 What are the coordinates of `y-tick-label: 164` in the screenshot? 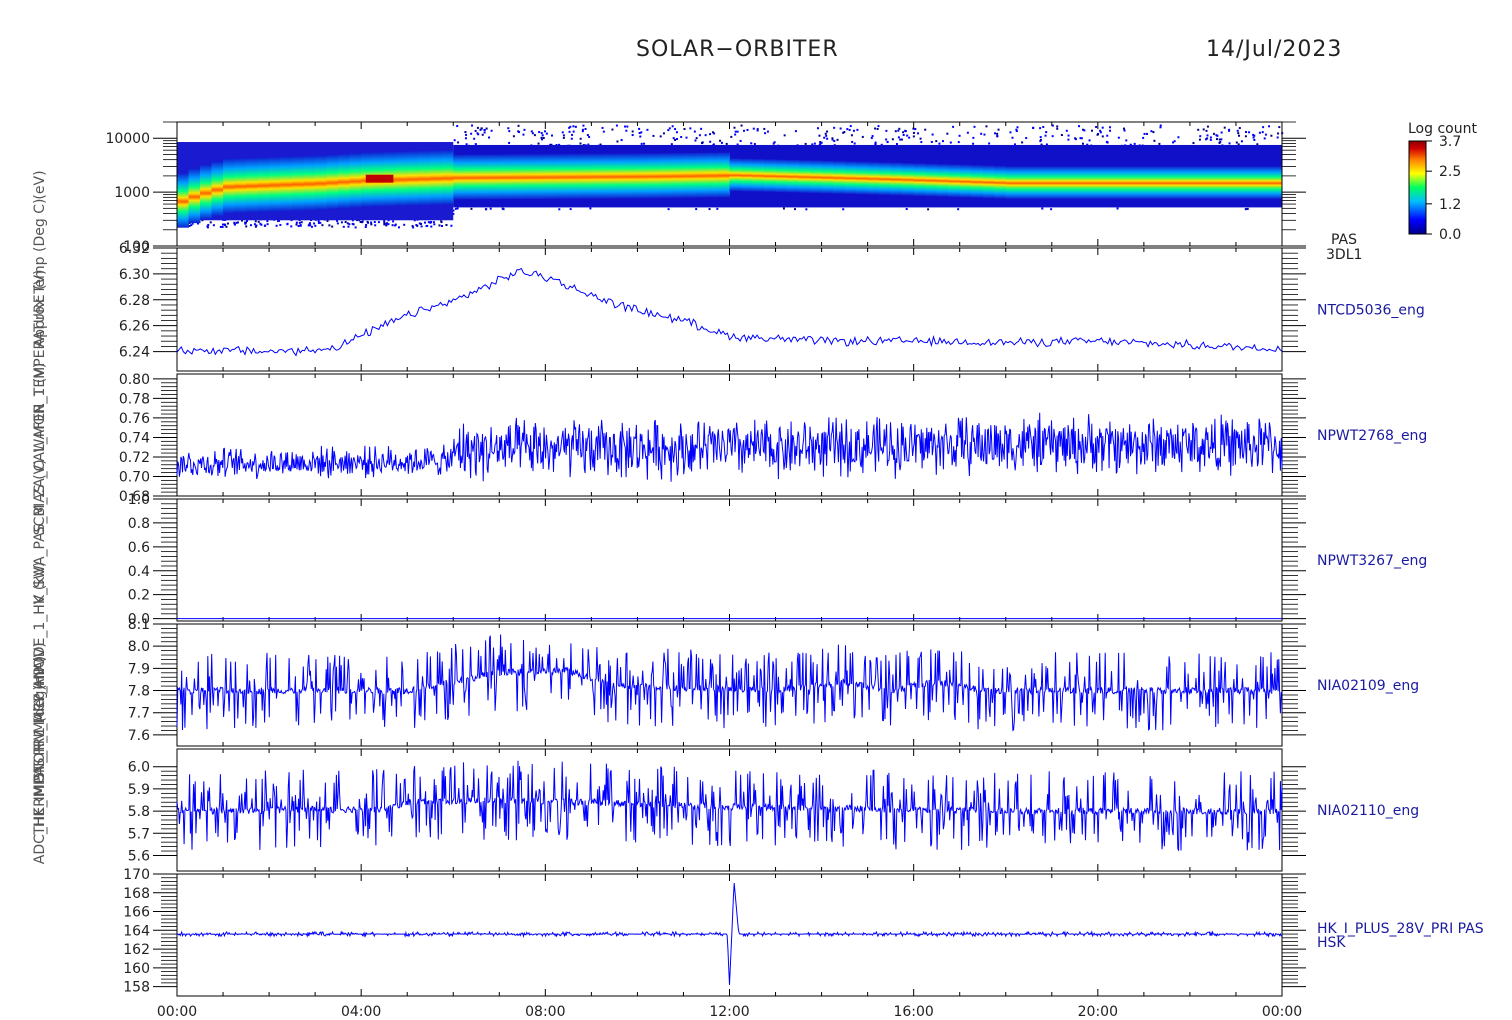 It's located at (136, 931).